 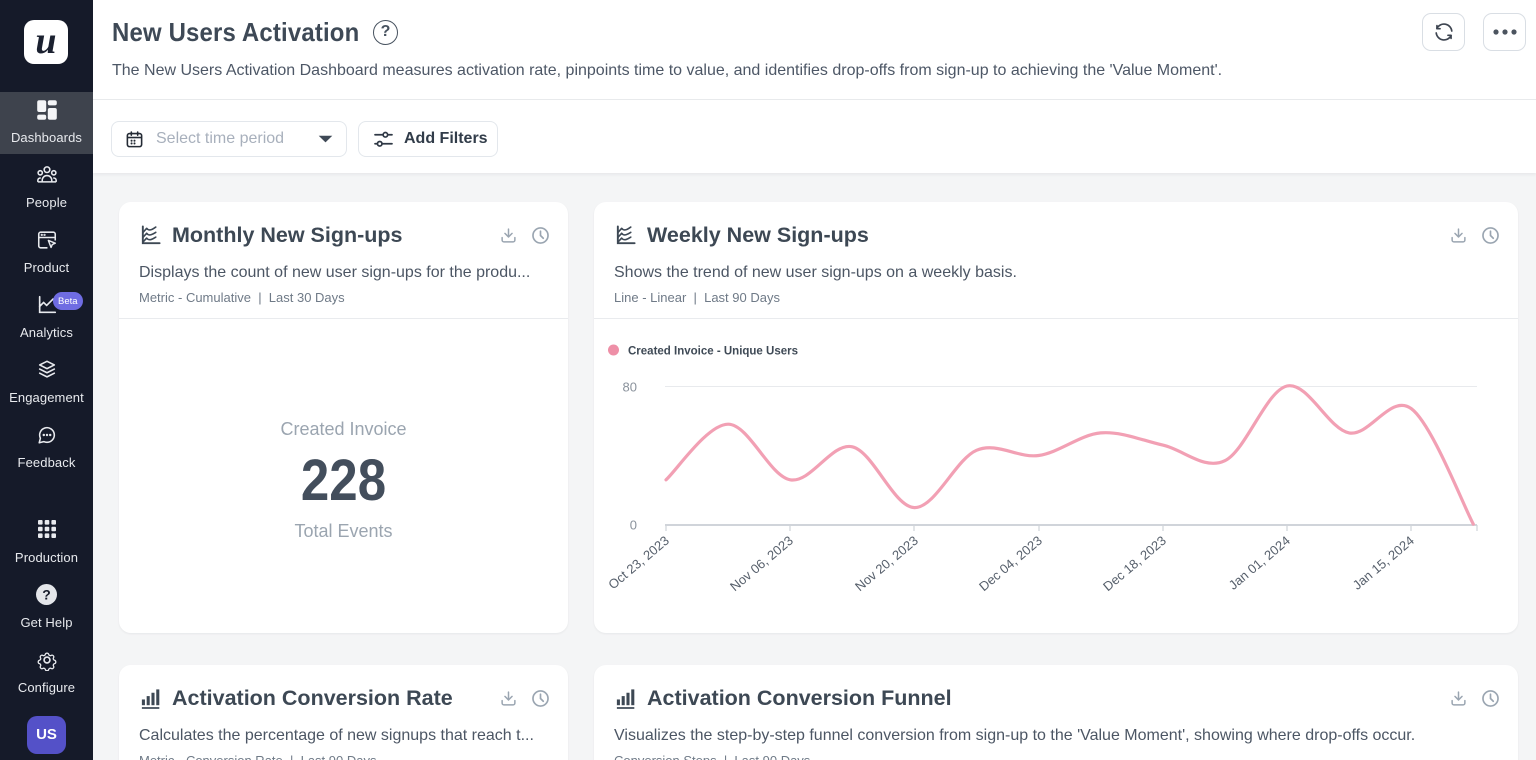 I want to click on svg-text: Created Invoice - Unique Users, so click(x=713, y=352).